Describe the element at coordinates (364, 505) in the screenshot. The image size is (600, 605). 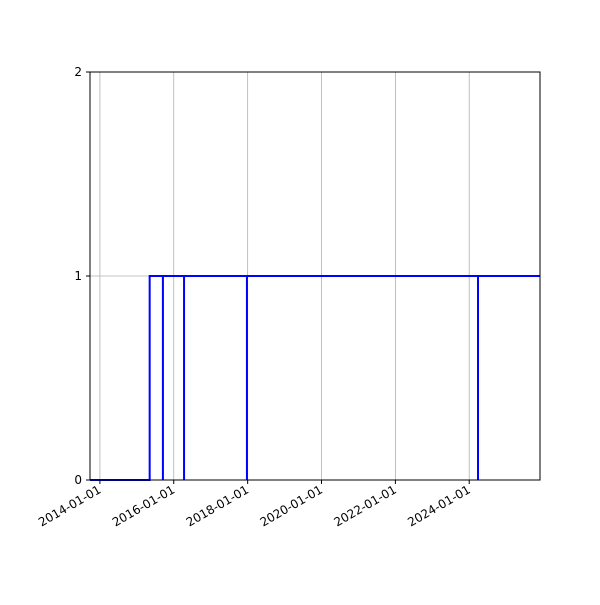
I see `x-tick-label: 2022-01-01` at that location.